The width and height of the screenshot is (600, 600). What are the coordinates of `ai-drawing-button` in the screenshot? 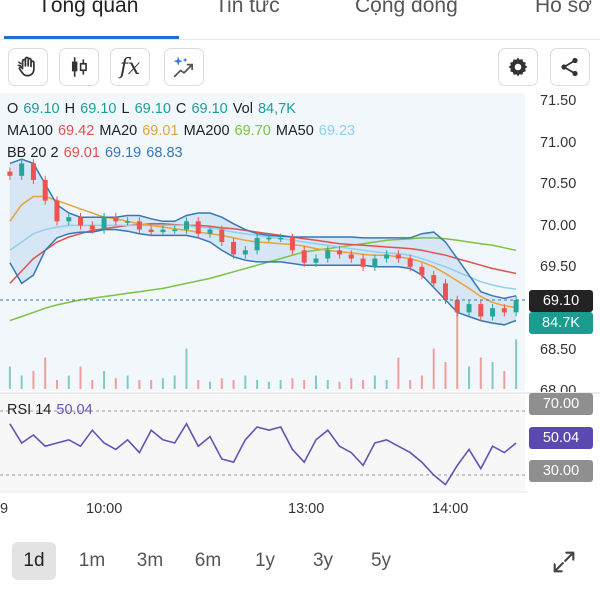 It's located at (184, 67).